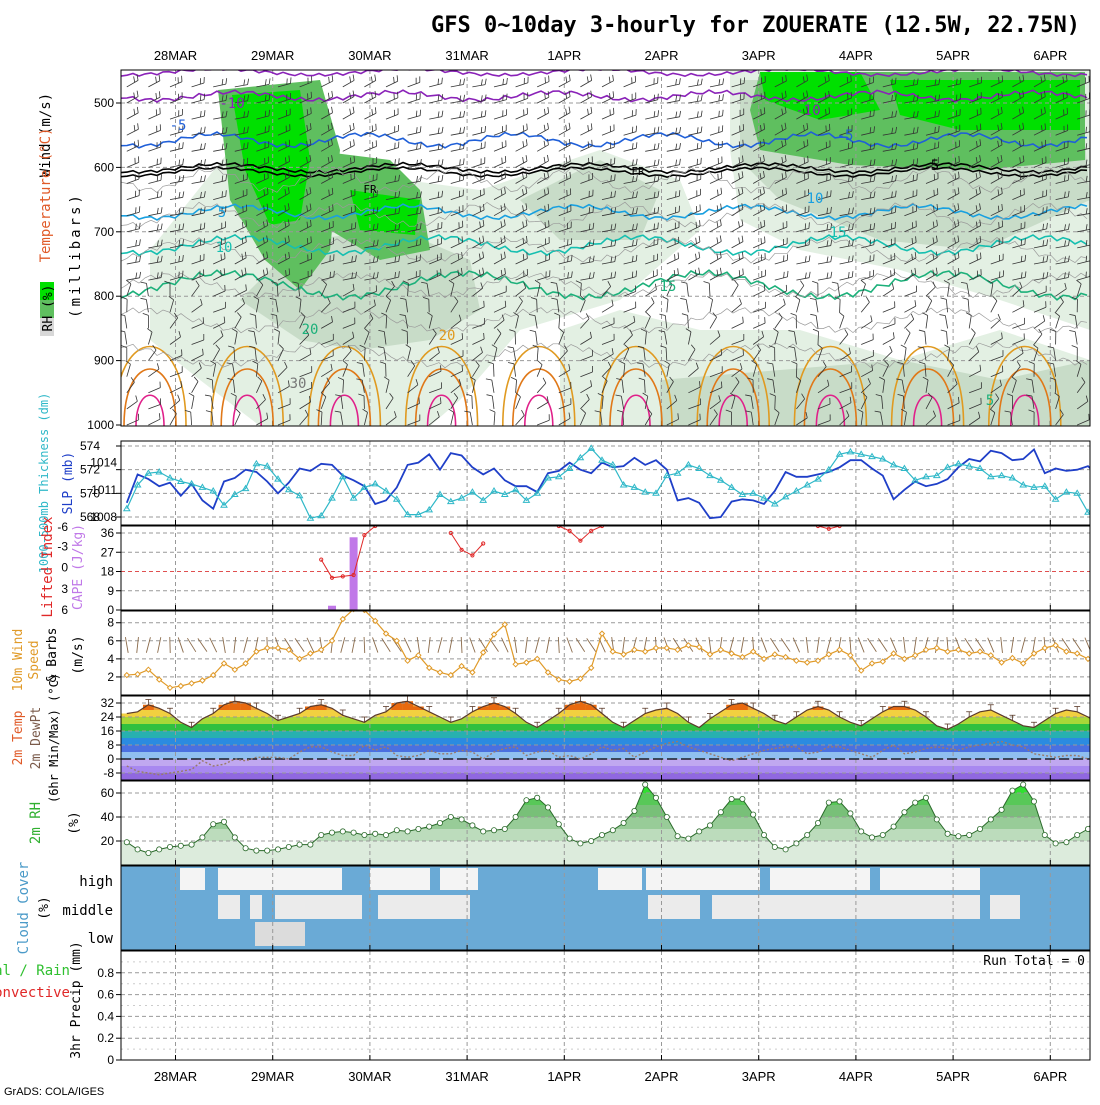 This screenshot has width=1100, height=1105. Describe the element at coordinates (953, 1076) in the screenshot. I see `date-label-bottom: 5APR` at that location.